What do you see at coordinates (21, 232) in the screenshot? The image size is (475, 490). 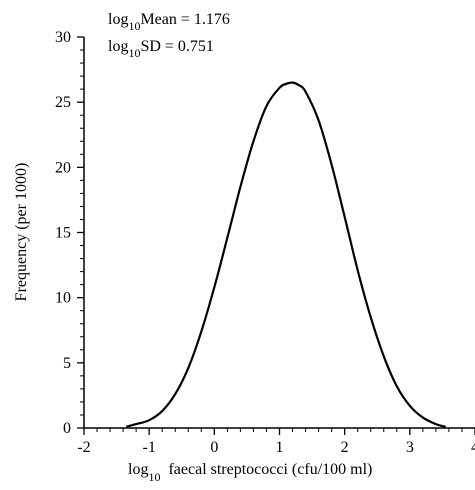 I see `y-axis-title: Frequency (per 1000)` at bounding box center [21, 232].